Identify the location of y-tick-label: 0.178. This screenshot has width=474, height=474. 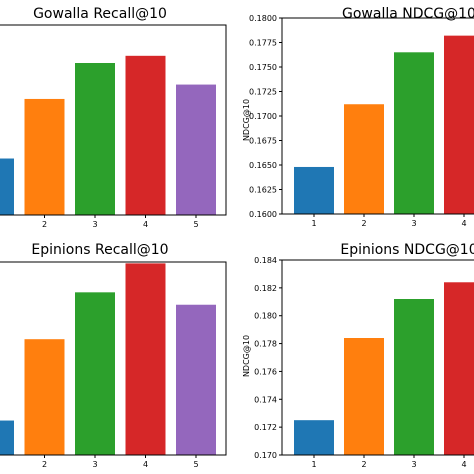
(265, 344).